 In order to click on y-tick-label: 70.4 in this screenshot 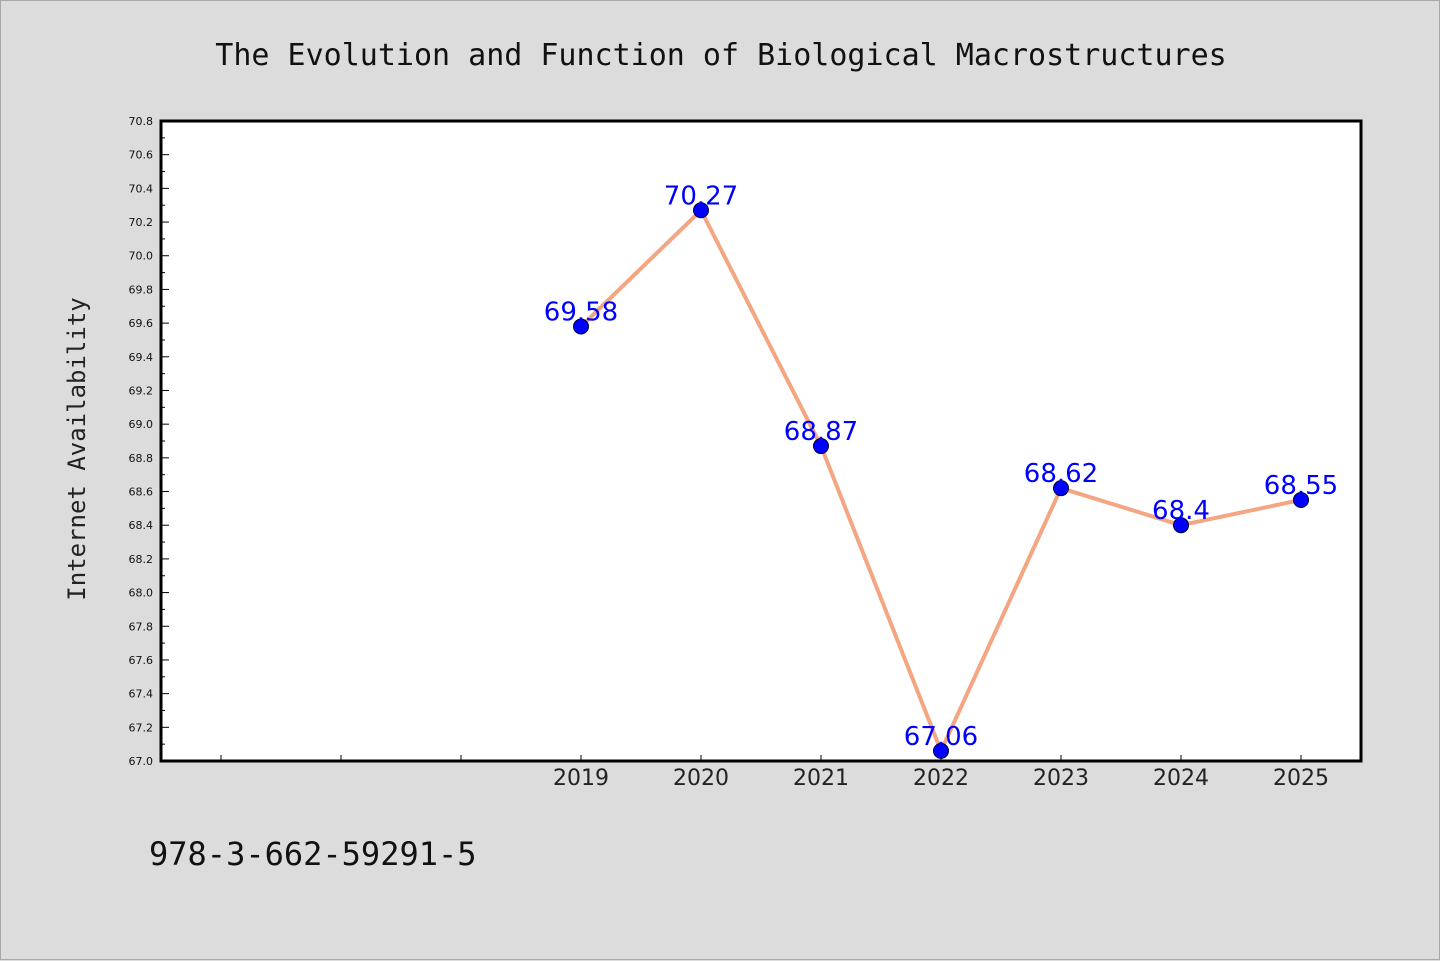, I will do `click(141, 188)`.